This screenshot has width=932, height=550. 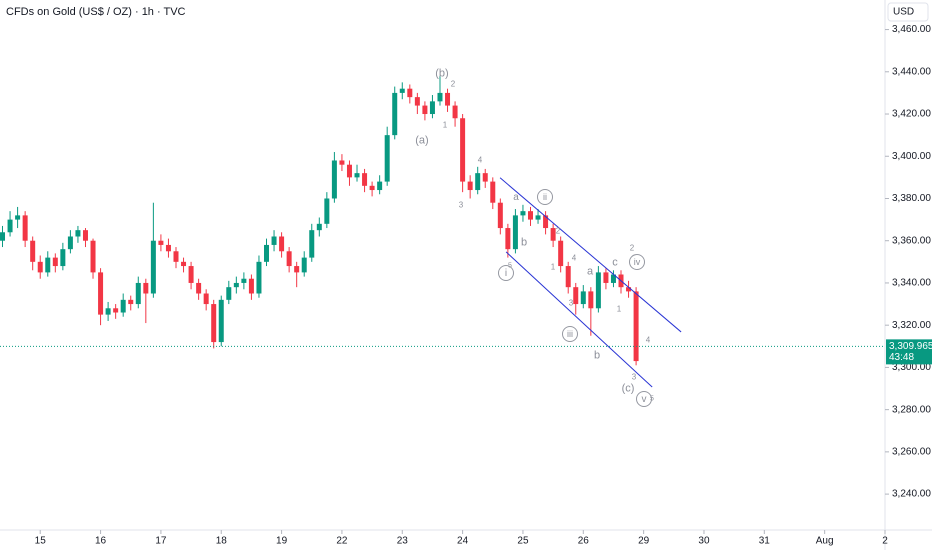 What do you see at coordinates (41, 541) in the screenshot?
I see `x-tick-label: 15` at bounding box center [41, 541].